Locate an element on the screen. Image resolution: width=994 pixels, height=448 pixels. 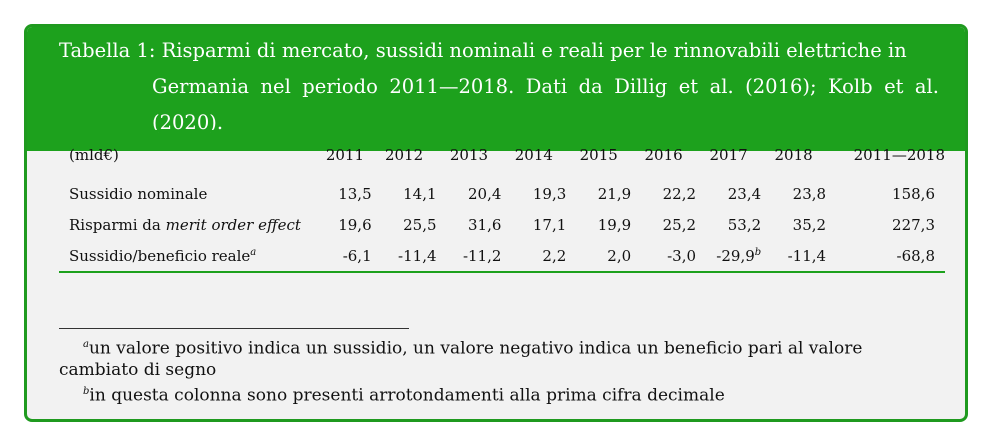
bottom-rule is located at coordinates (502, 272).